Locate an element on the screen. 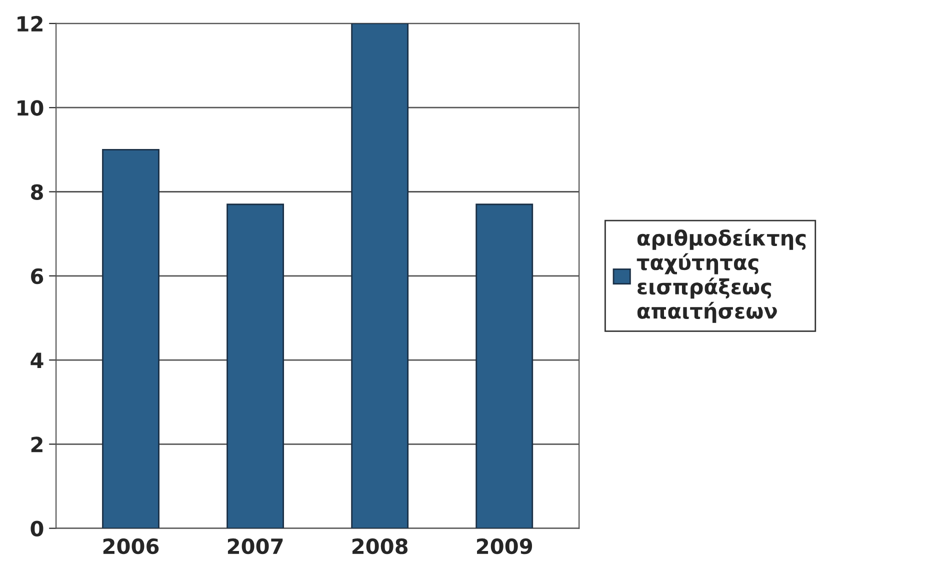  y-tick-label: 0 is located at coordinates (37, 528).